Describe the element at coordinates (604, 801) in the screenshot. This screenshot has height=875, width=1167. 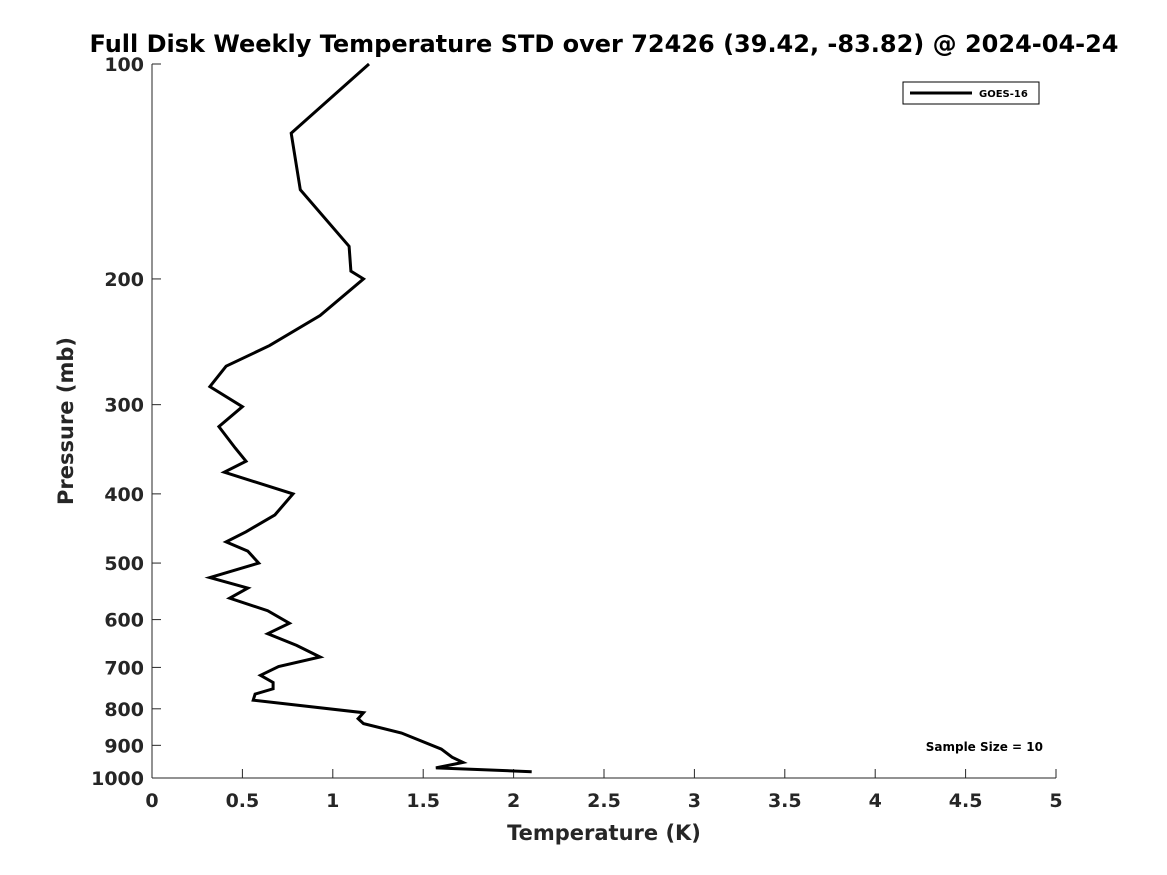
I see `x-tick-label: 2.5` at that location.